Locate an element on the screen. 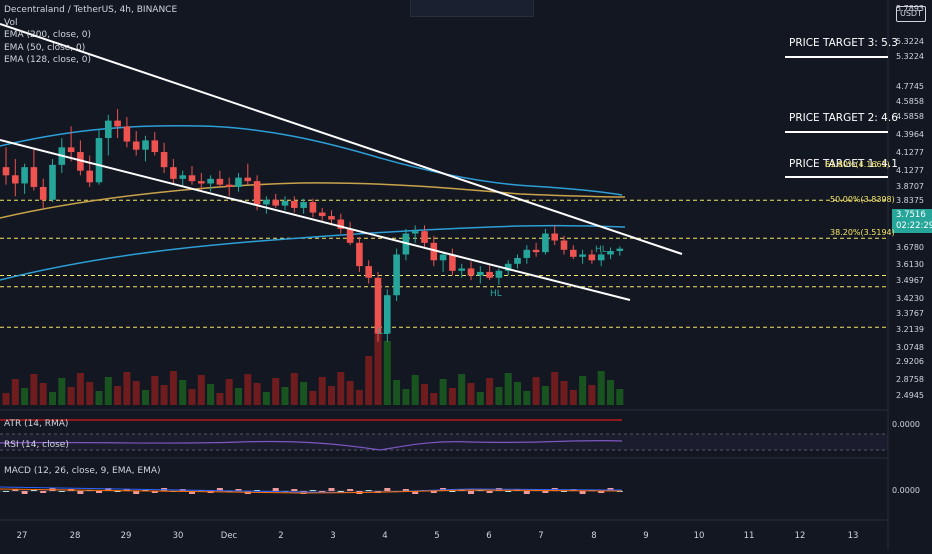 The image size is (932, 554). price-axis-tick: 3.6130 is located at coordinates (910, 264).